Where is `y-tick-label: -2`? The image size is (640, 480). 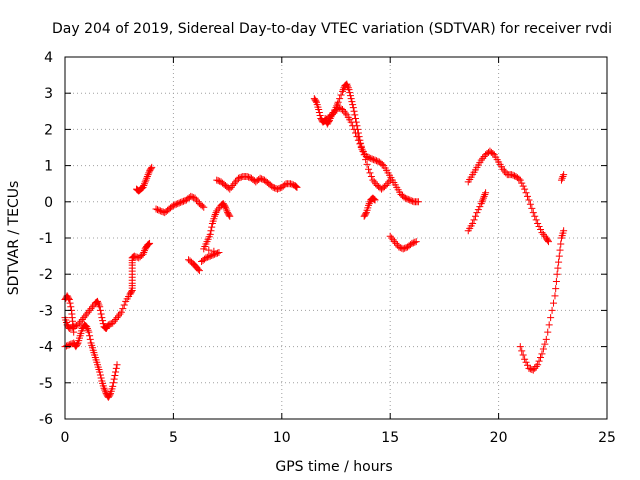
y-tick-label: -2 is located at coordinates (46, 275).